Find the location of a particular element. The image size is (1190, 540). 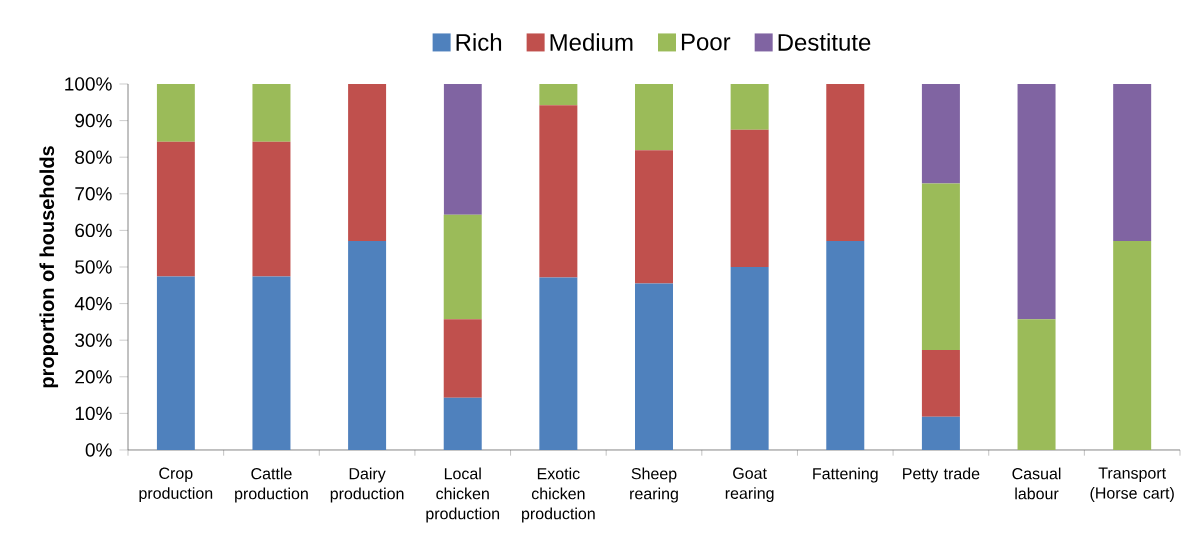

y-tick-label: 100% is located at coordinates (88, 84).